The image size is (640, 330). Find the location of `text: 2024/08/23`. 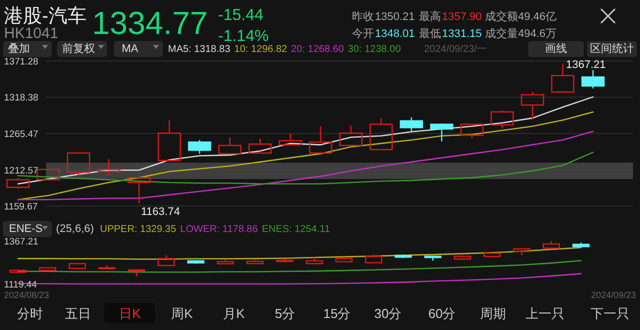

text: 2024/08/23 is located at coordinates (27, 295).